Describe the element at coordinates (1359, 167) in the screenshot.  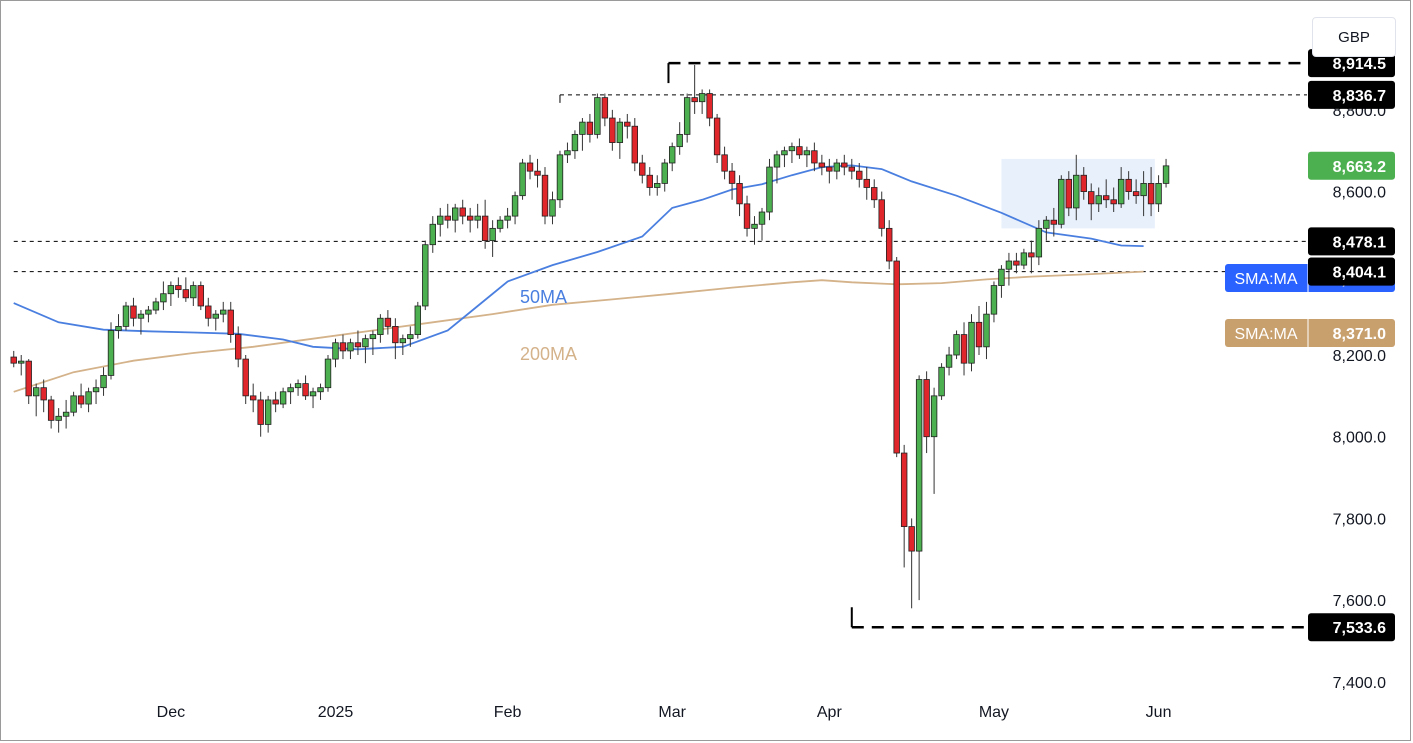
I see `last-price-tag-value: 8,663.2` at that location.